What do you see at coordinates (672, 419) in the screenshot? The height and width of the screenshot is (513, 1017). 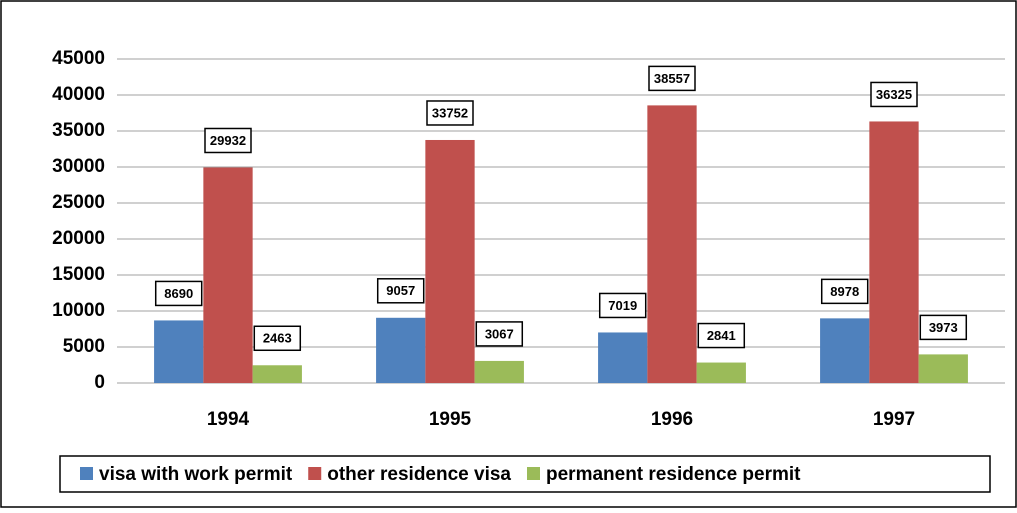 I see `x-tick-label: 1996` at bounding box center [672, 419].